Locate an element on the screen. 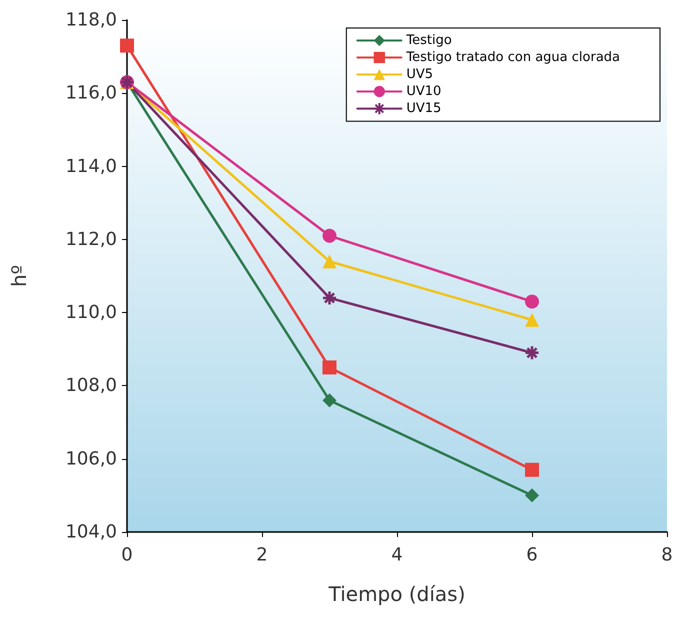 The width and height of the screenshot is (682, 642). x-axis-title: Tiempo (días) is located at coordinates (397, 594).